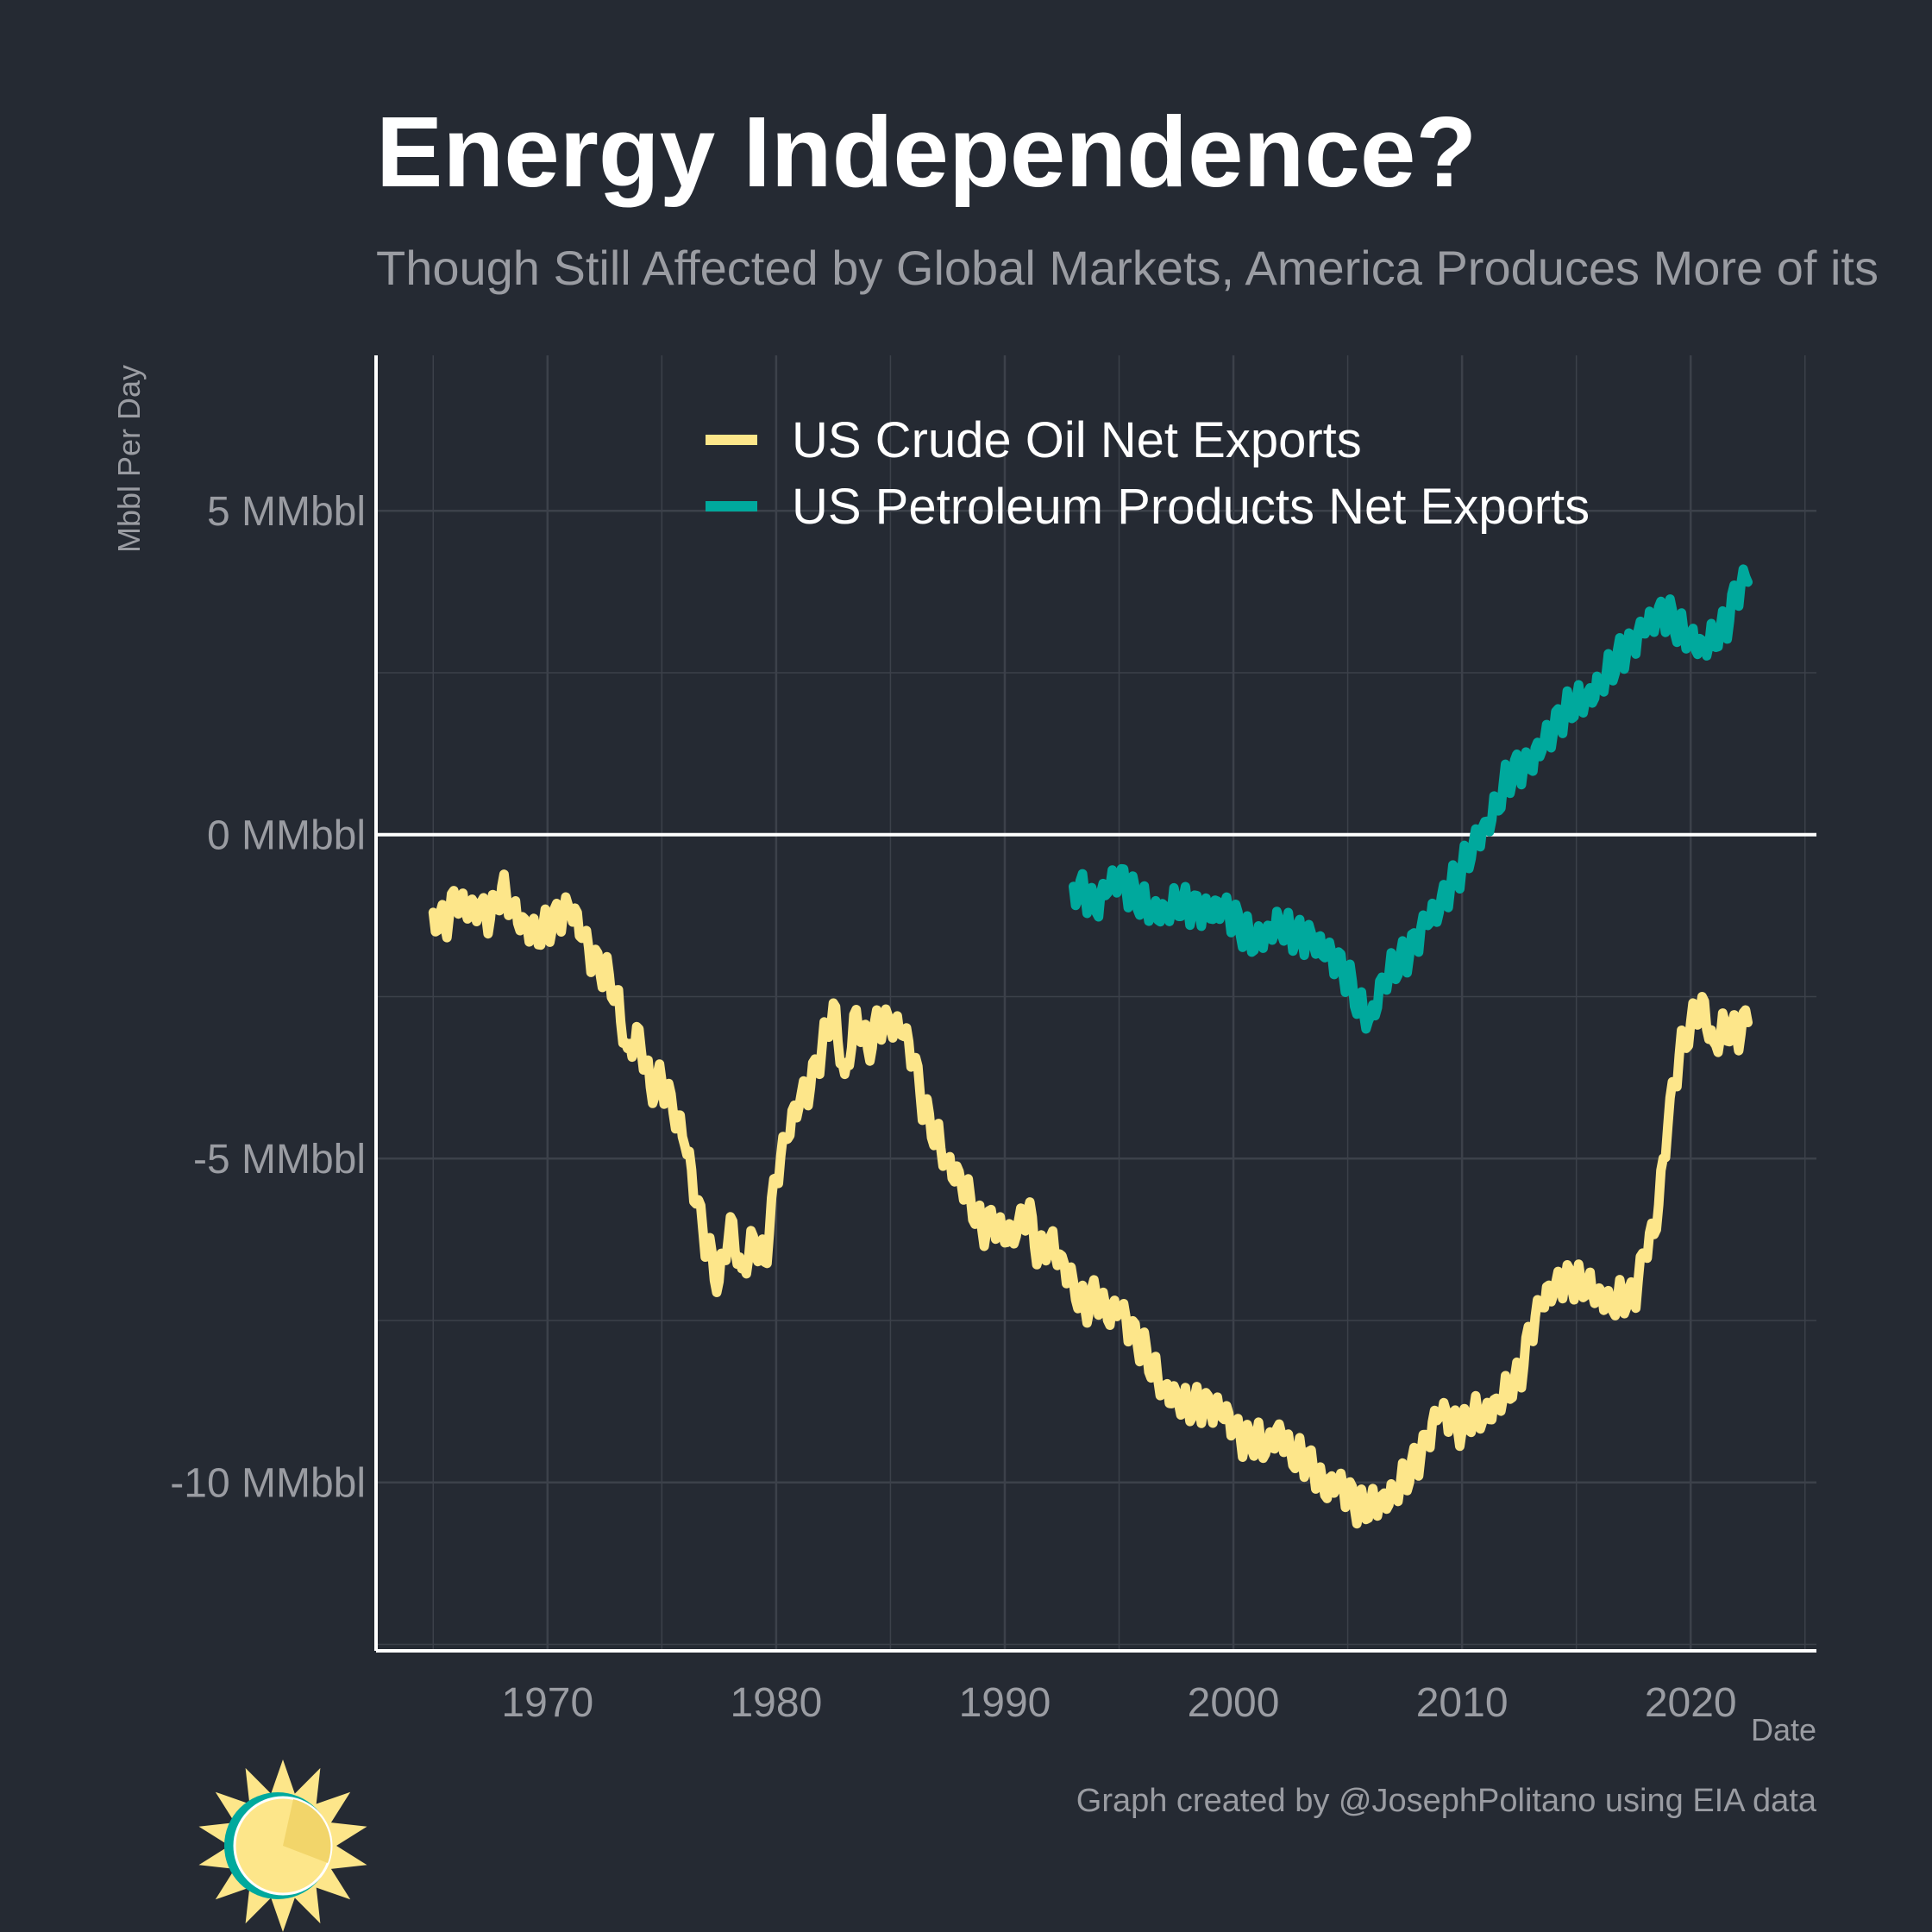  Describe the element at coordinates (268, 1484) in the screenshot. I see `y-tick-label: -10 MMbbl` at that location.